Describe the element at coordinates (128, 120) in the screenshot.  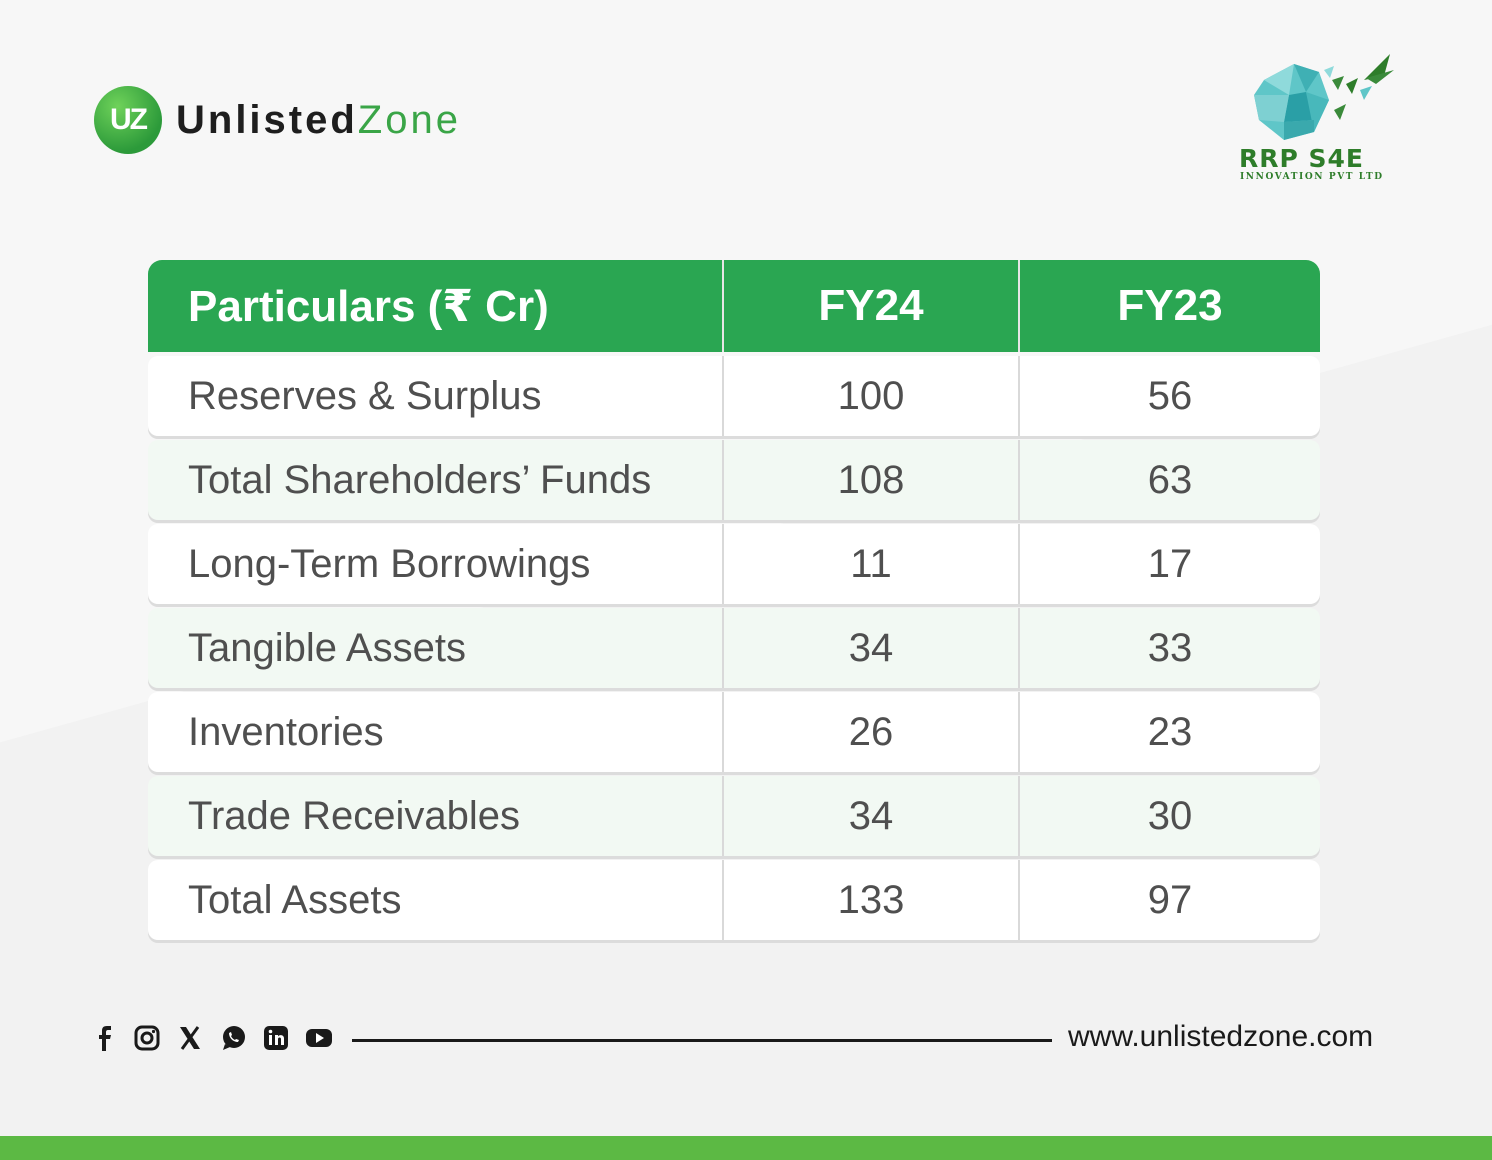
I see `uz-badge-icon: UZ` at that location.